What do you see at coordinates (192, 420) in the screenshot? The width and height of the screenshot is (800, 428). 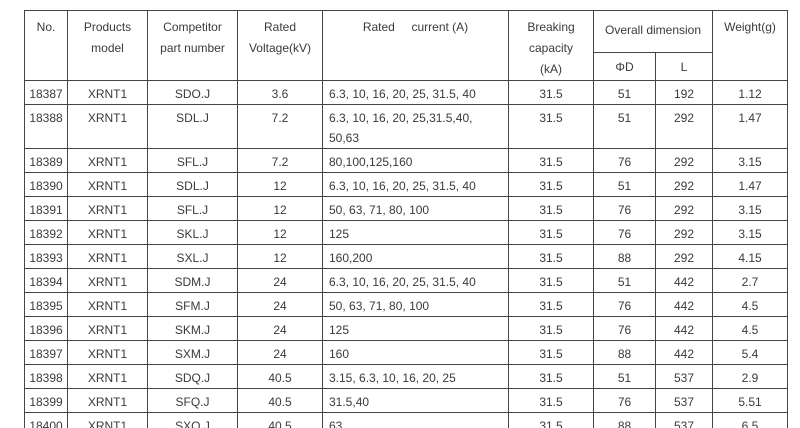 I see `cell-competitor-part-number: SXQ.J` at bounding box center [192, 420].